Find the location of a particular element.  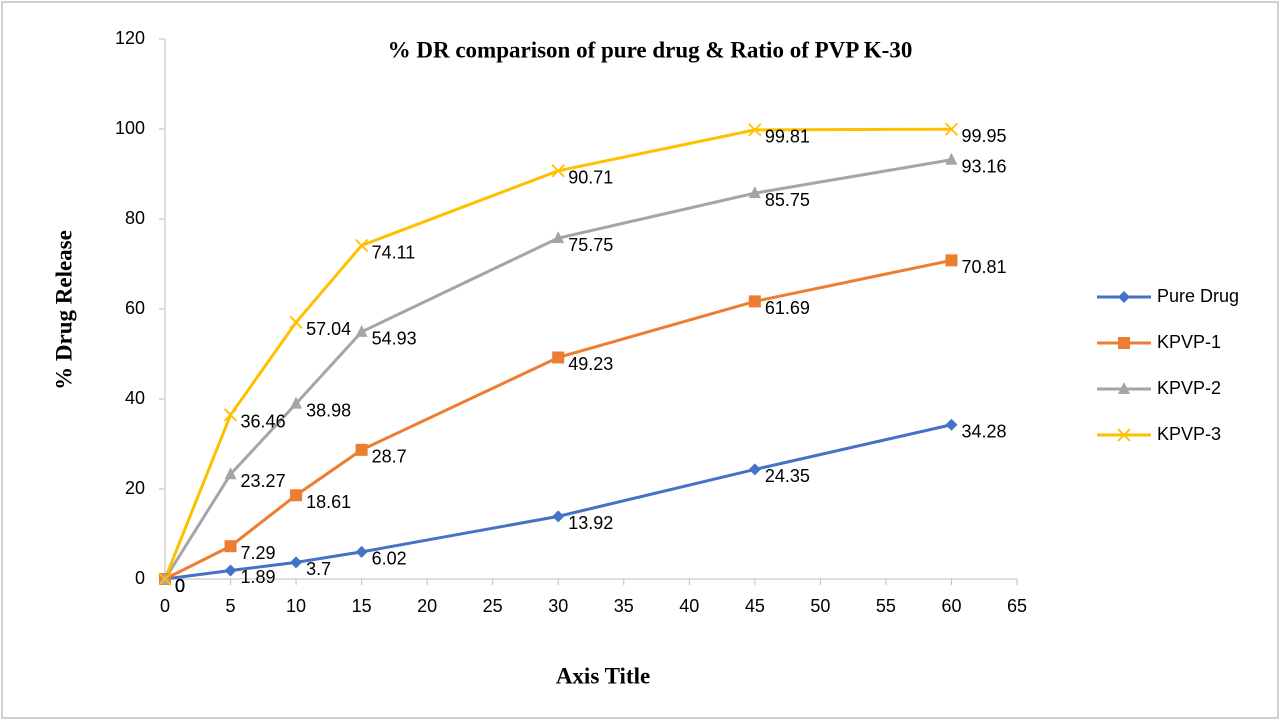

data-label: 90.71 is located at coordinates (590, 178).